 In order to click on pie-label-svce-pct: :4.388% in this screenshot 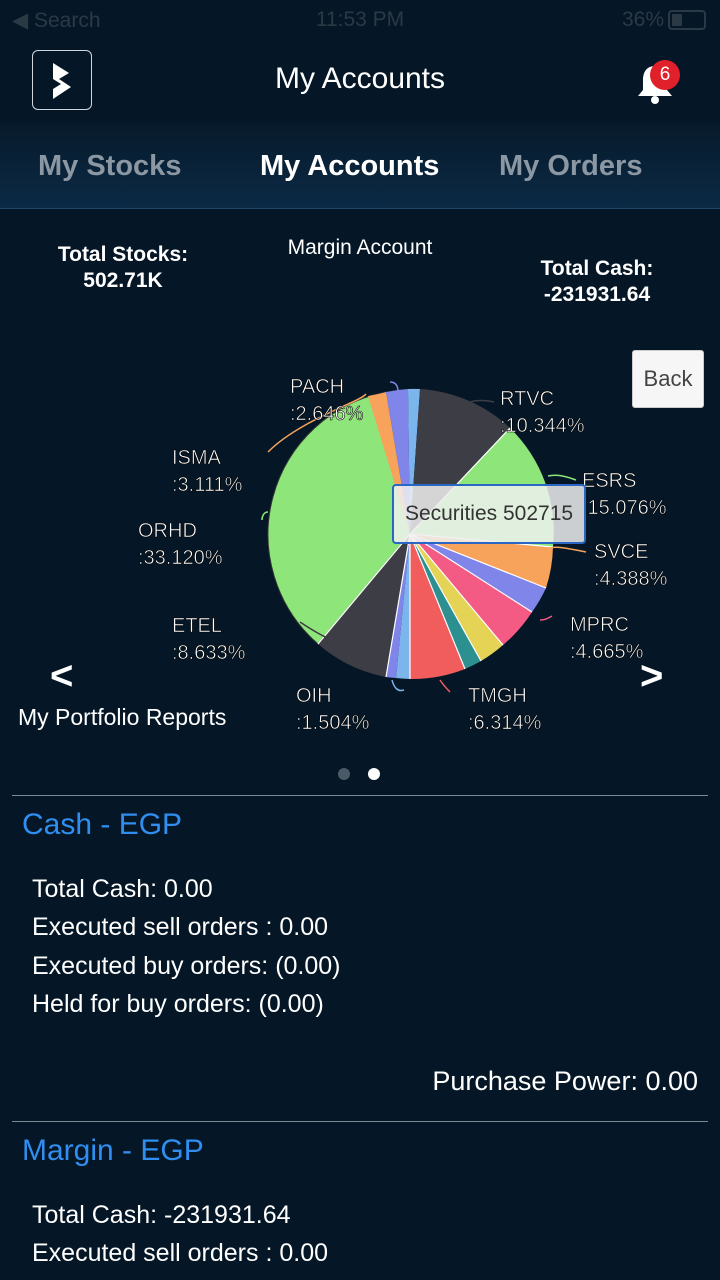, I will do `click(631, 579)`.